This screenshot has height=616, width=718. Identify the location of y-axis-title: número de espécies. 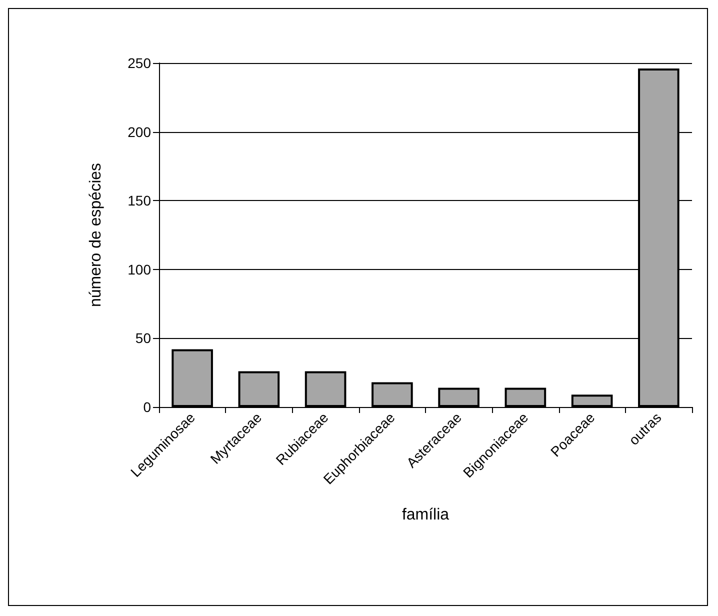
(96, 235).